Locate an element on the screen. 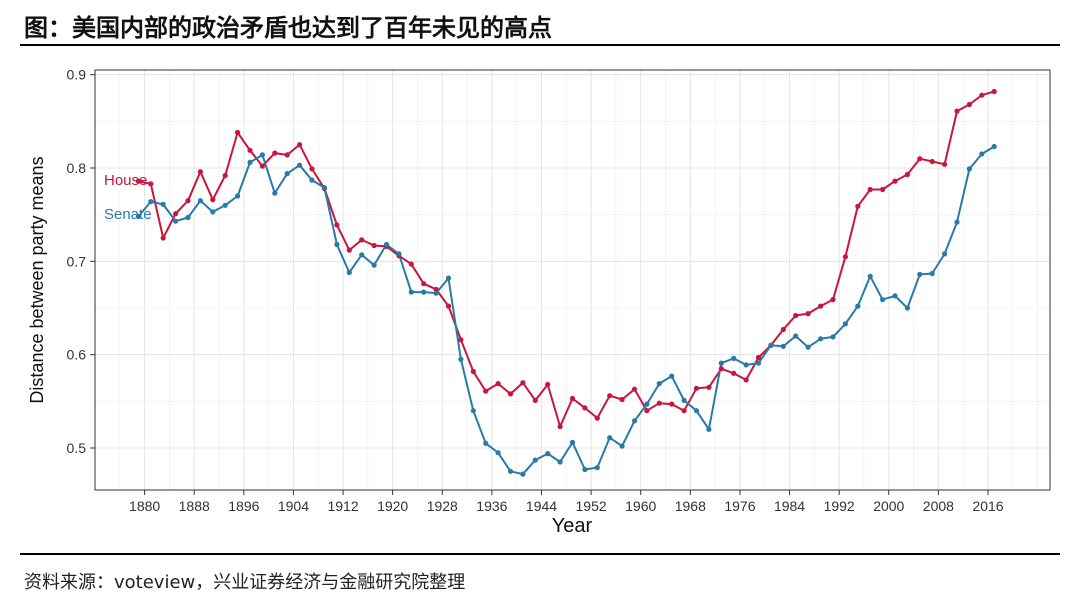  x-tick-label: 1936 is located at coordinates (491, 506).